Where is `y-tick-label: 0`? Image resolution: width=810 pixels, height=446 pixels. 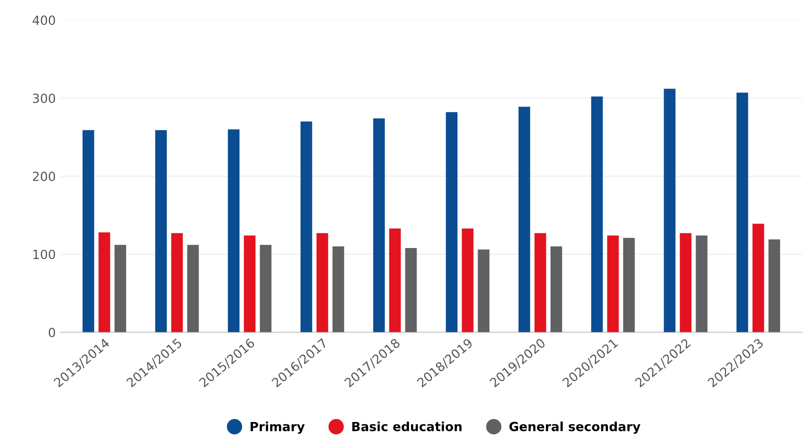
y-tick-label: 0 is located at coordinates (52, 333).